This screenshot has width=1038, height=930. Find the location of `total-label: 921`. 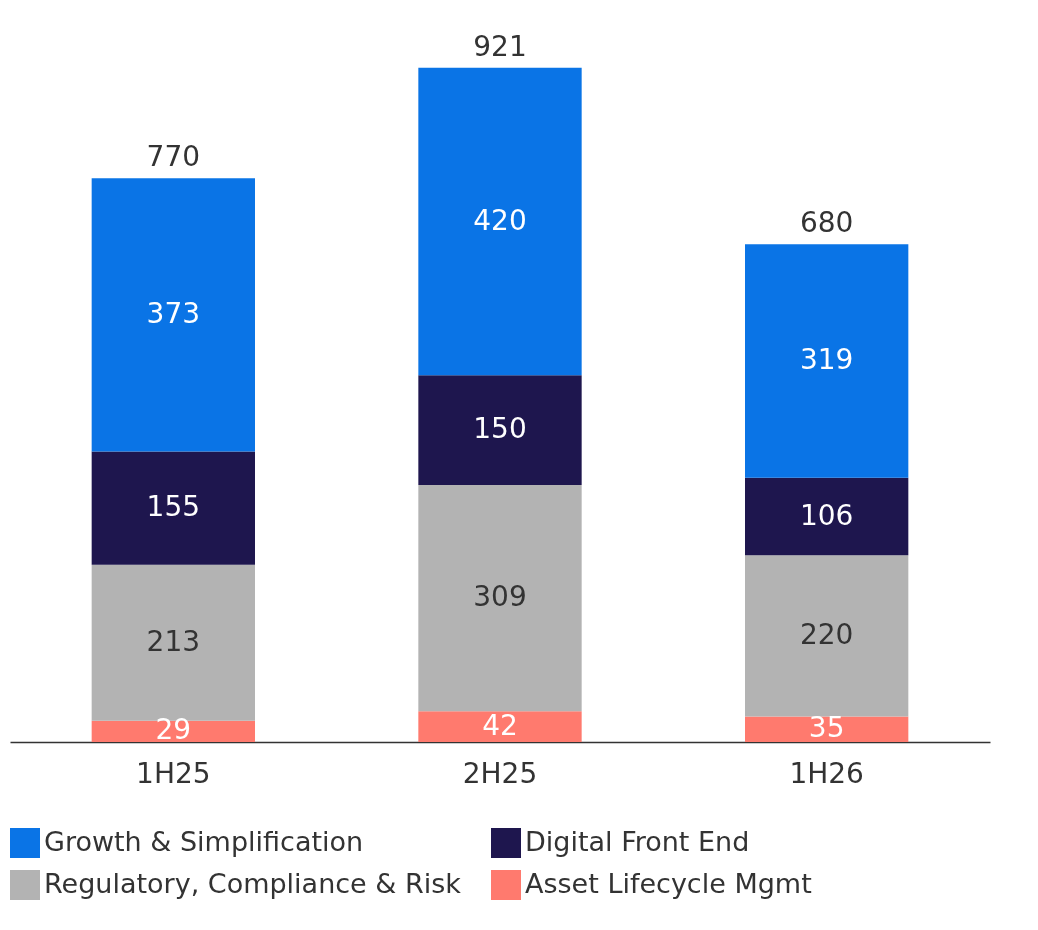

total-label: 921 is located at coordinates (500, 46).